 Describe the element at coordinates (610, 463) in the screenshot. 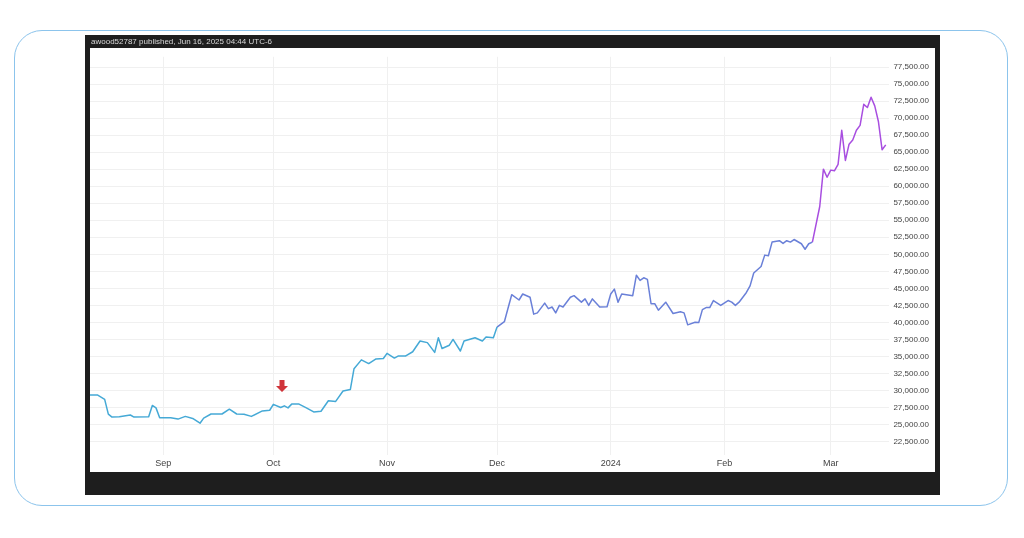

I see `x-tick-label: 2024` at that location.